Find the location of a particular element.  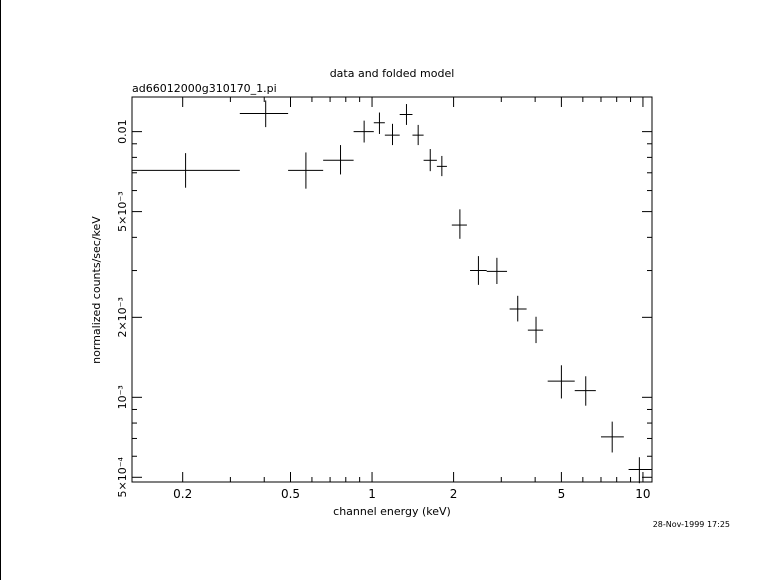

x-tick-label: 0.5 is located at coordinates (290, 494).